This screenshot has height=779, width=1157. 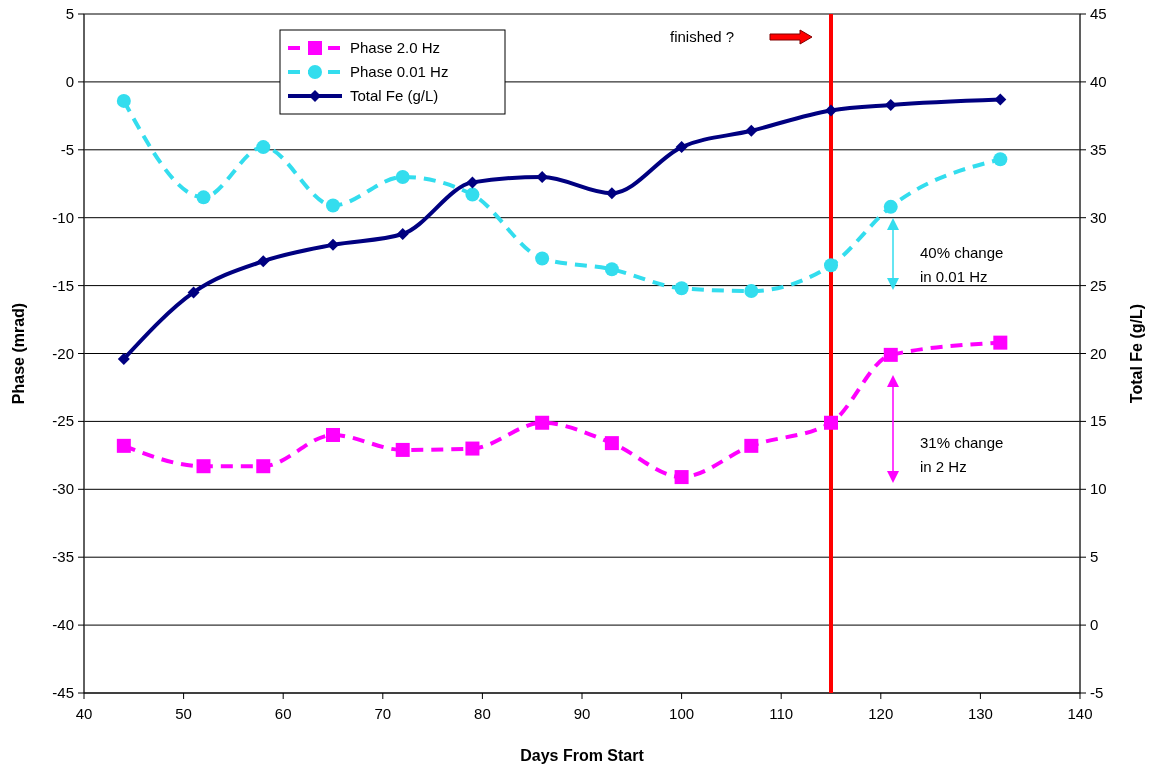 What do you see at coordinates (383, 713) in the screenshot?
I see `x-tick-label: 70` at bounding box center [383, 713].